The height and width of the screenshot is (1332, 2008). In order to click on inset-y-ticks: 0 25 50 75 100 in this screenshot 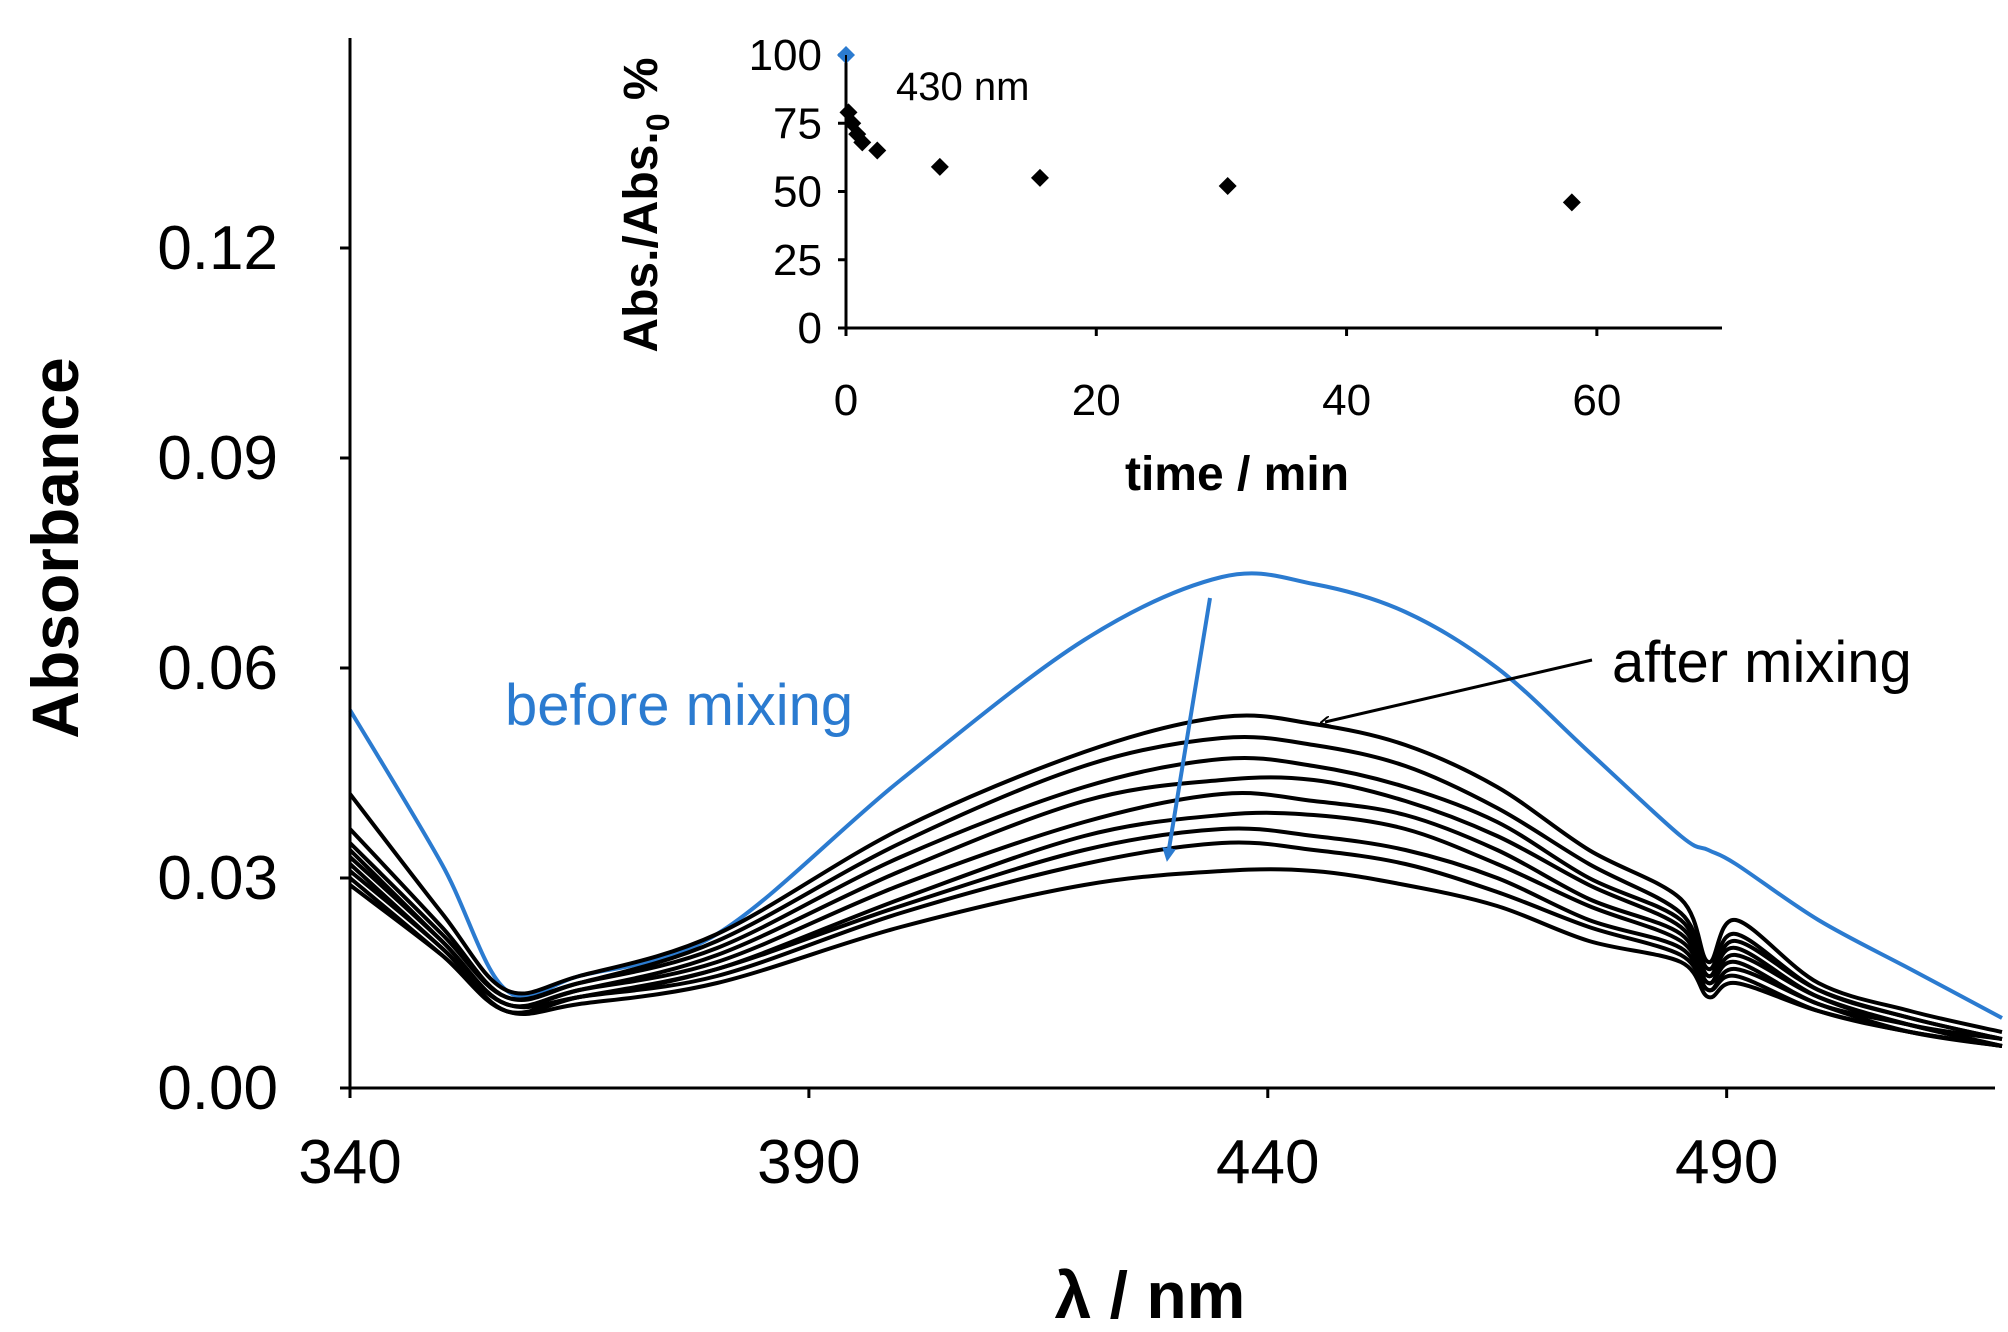, I will do `click(797, 192)`.